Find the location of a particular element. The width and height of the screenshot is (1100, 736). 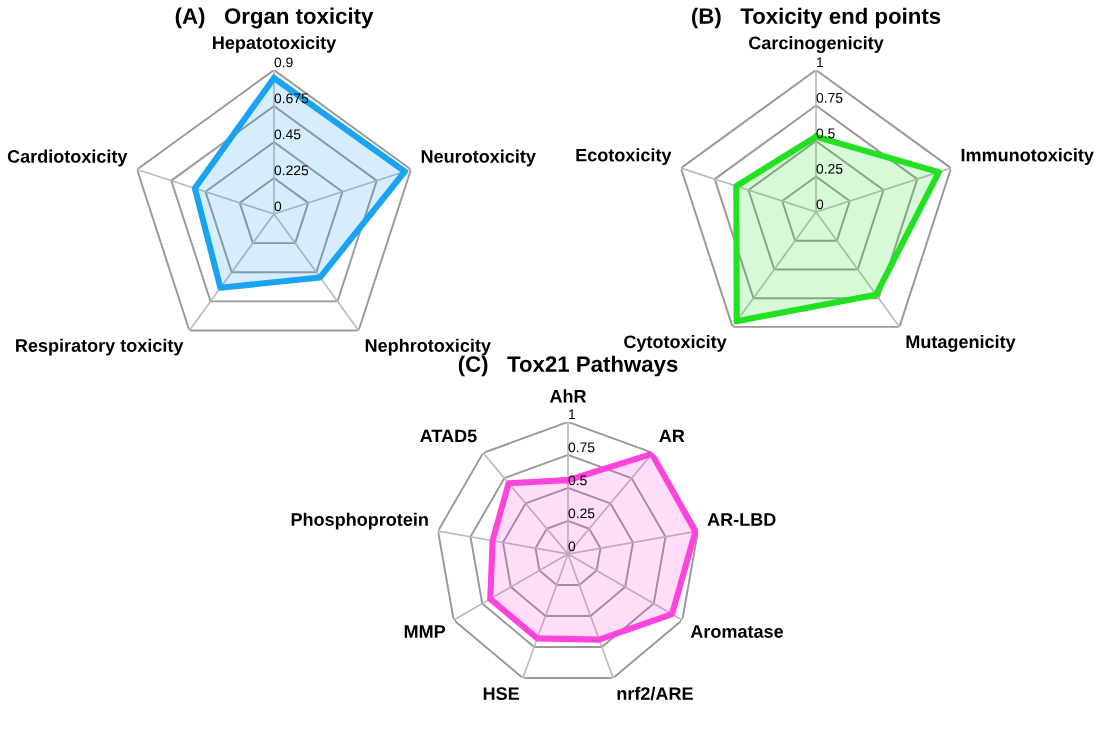

spoke-label: Respiratory toxicity is located at coordinates (100, 347).